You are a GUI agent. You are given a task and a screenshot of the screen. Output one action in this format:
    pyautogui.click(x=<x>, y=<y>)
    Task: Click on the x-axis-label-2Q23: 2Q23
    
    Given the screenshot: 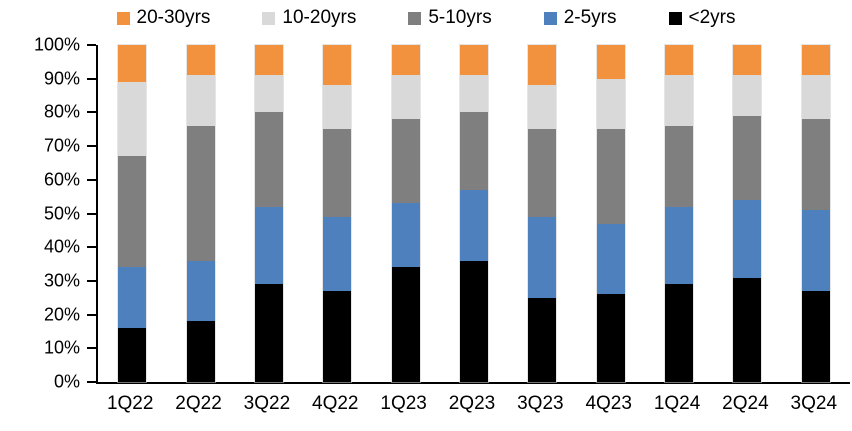 What is the action you would take?
    pyautogui.click(x=472, y=403)
    